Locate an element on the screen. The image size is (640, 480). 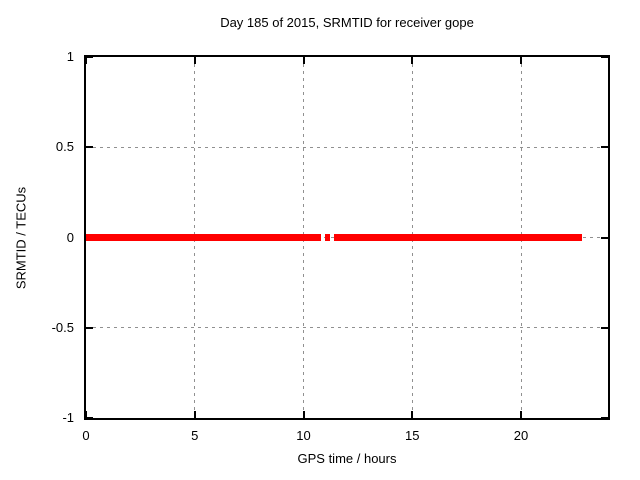
y-tick-label: 0.5 is located at coordinates (64, 147).